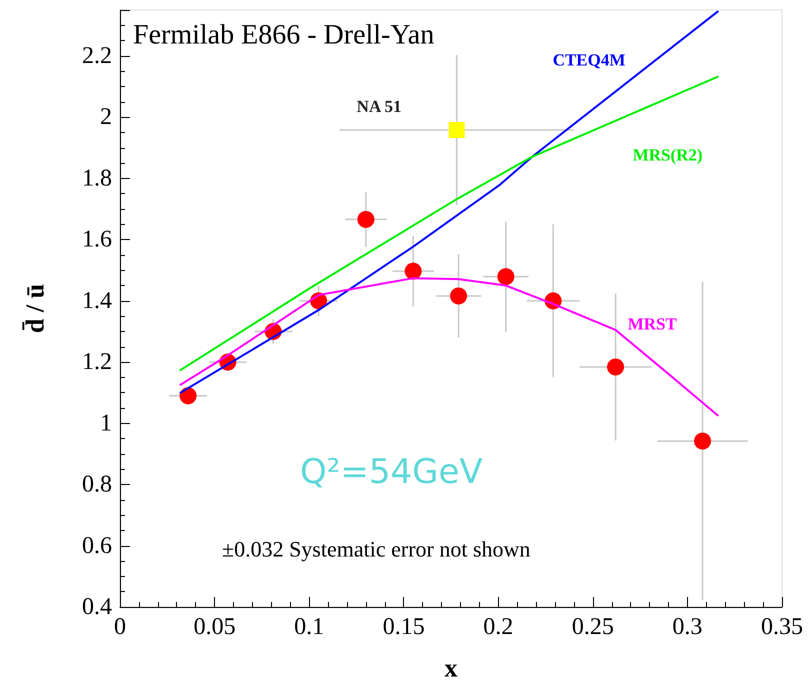 Image resolution: width=808 pixels, height=686 pixels. What do you see at coordinates (97, 485) in the screenshot?
I see `y-tick-label: 0.8` at bounding box center [97, 485].